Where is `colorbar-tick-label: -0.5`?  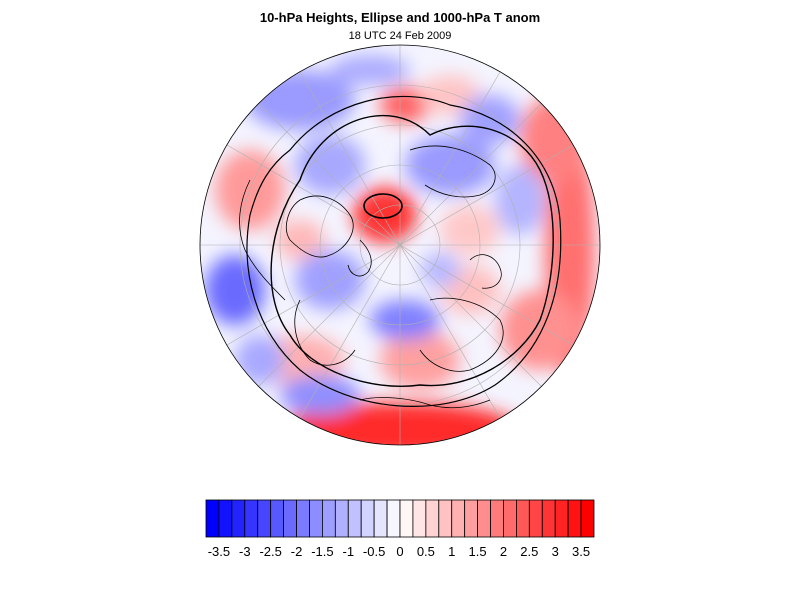
colorbar-tick-label: -0.5 is located at coordinates (374, 551).